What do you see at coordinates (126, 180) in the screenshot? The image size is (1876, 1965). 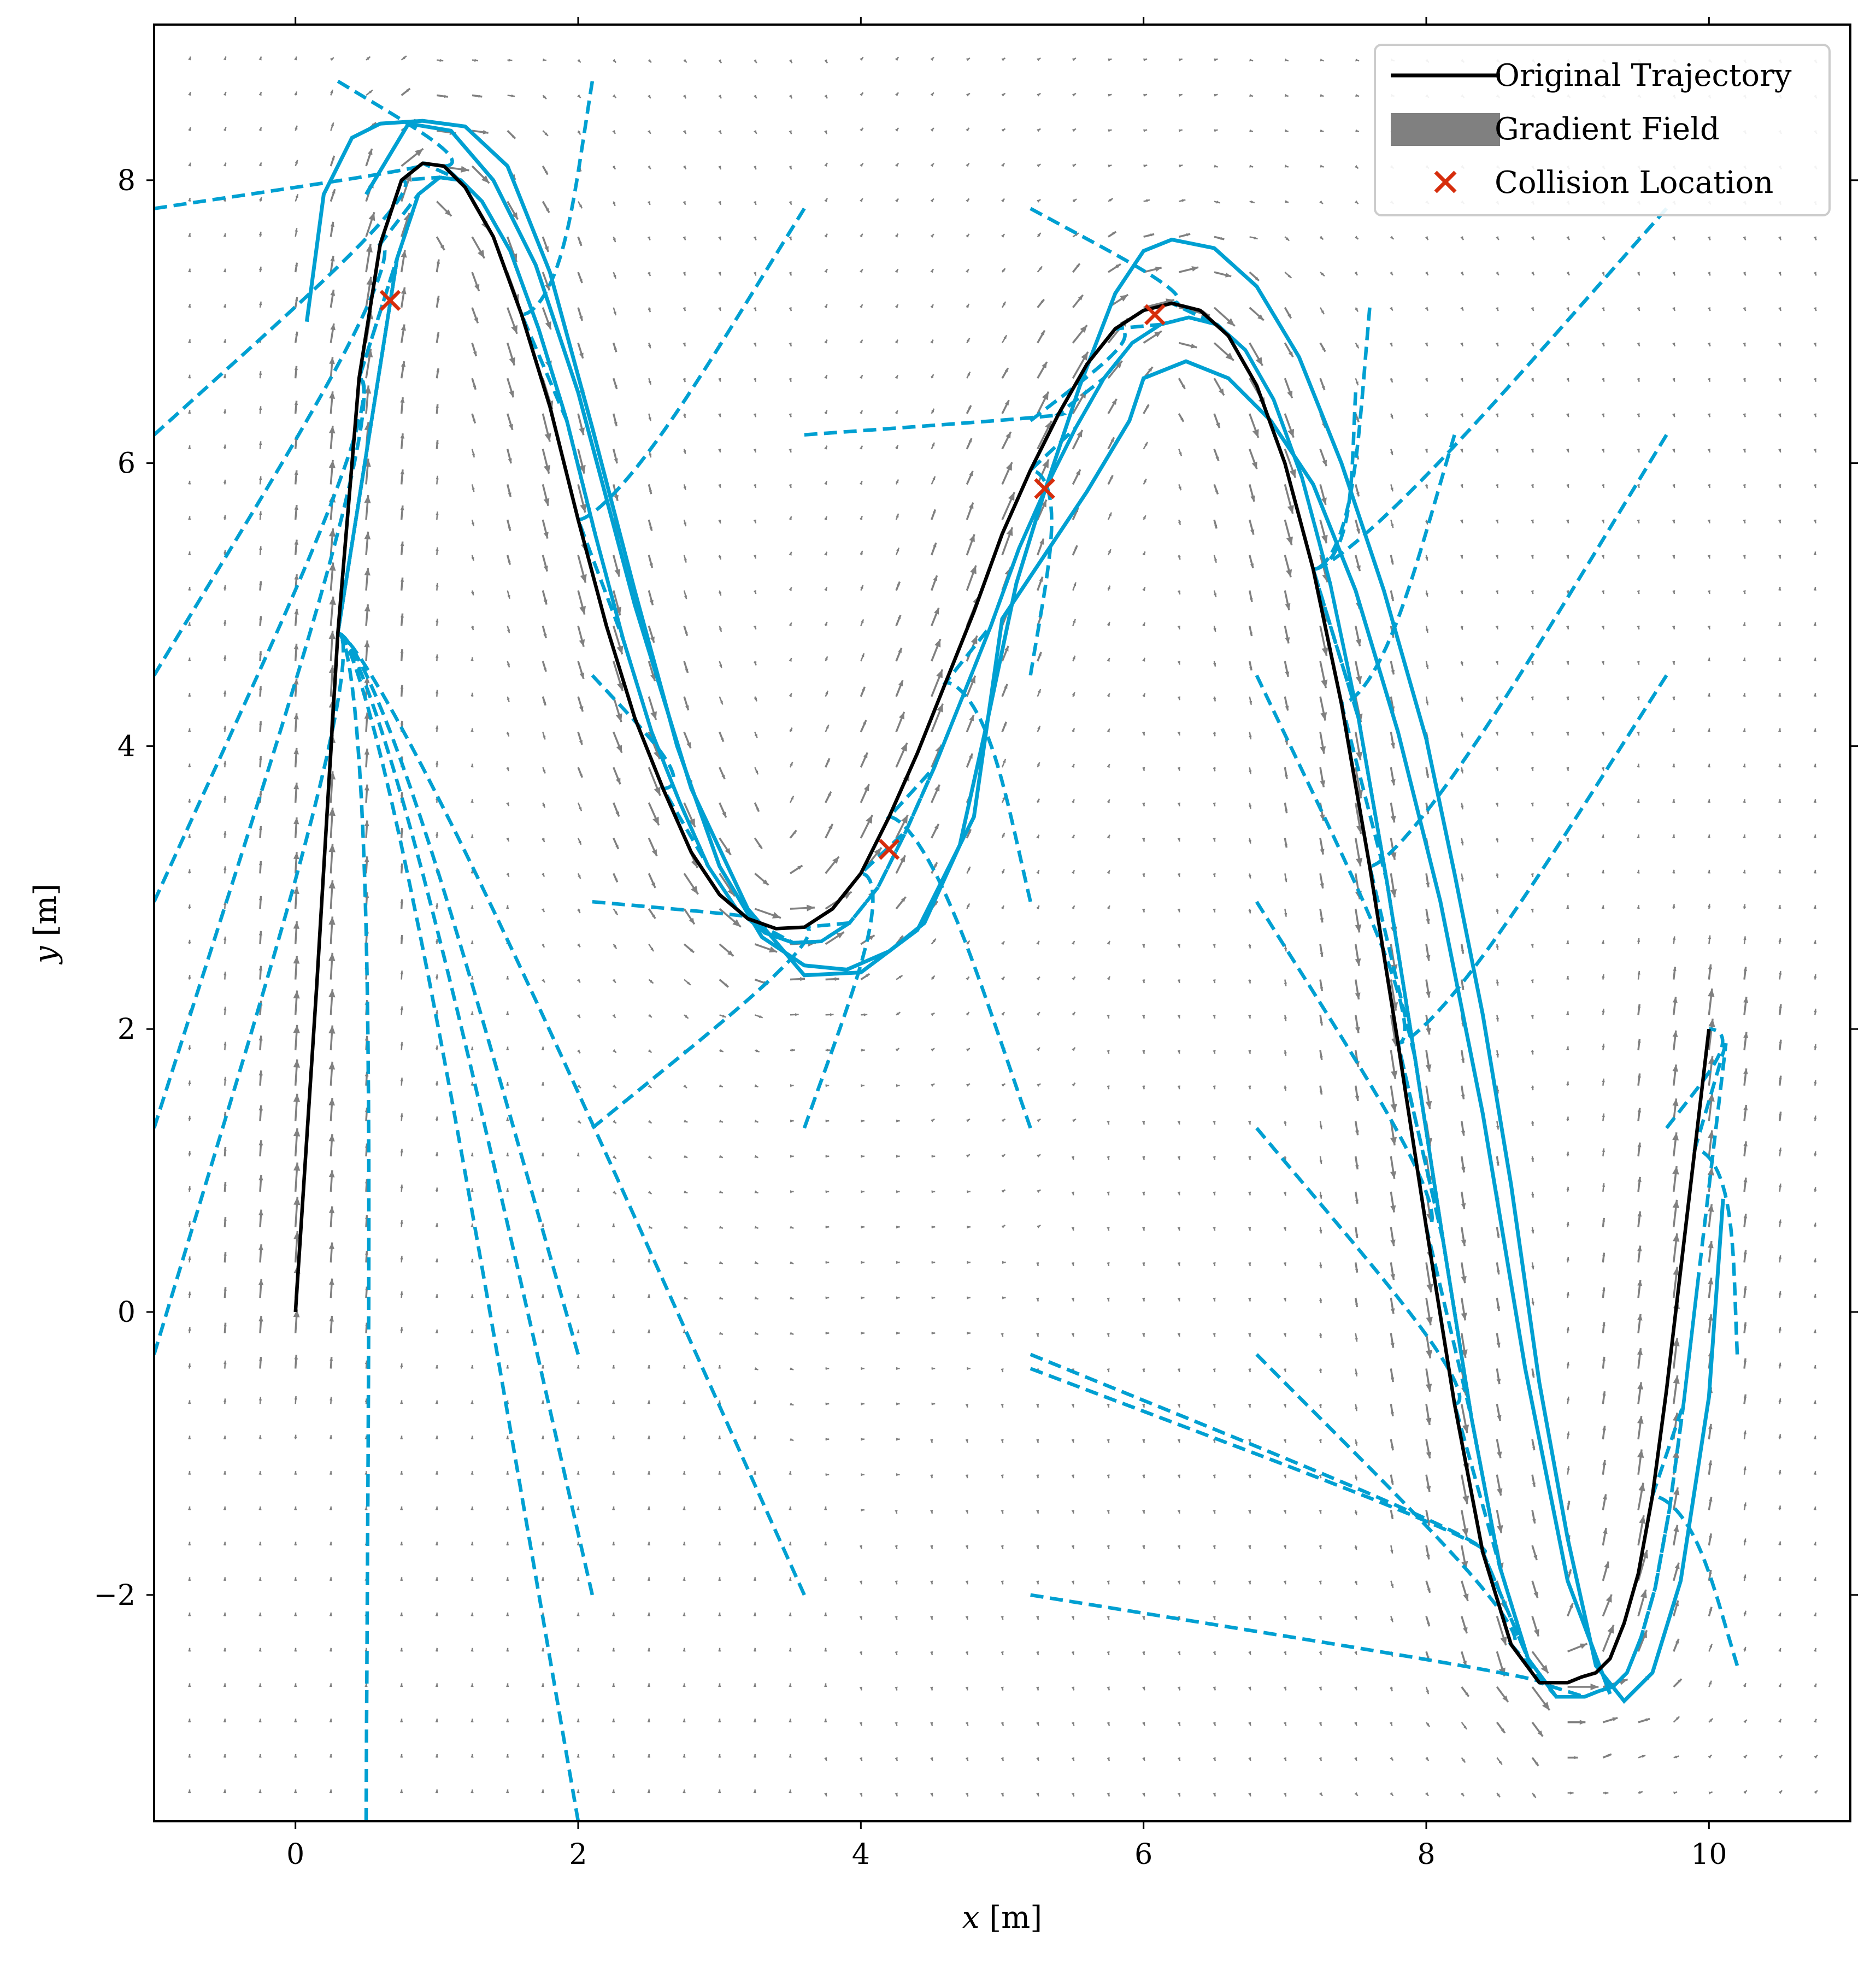 I see `y-tick-label: 8` at bounding box center [126, 180].